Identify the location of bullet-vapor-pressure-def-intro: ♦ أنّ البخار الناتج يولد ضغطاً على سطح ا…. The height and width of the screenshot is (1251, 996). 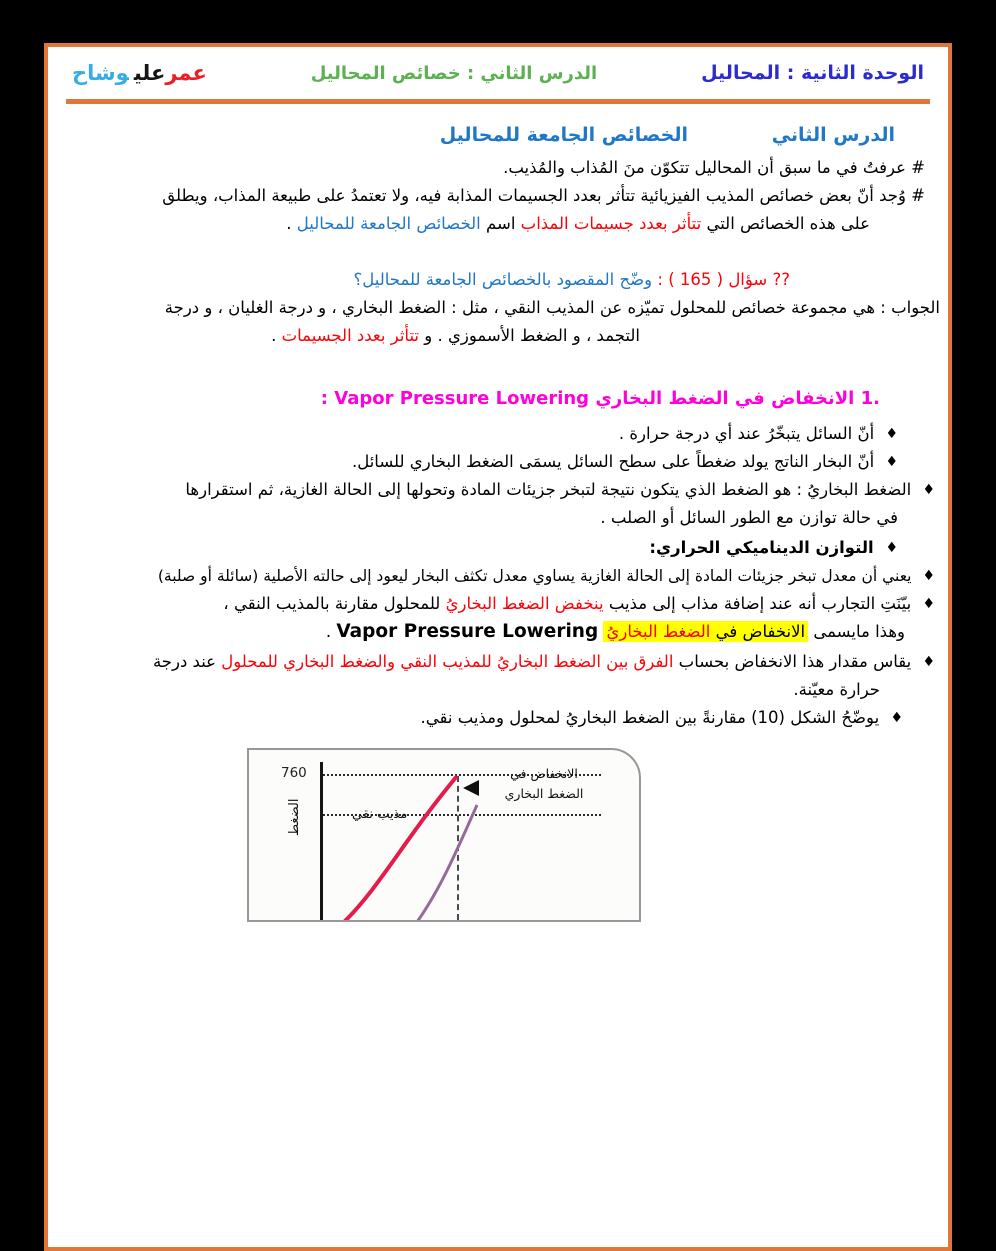
(498, 462).